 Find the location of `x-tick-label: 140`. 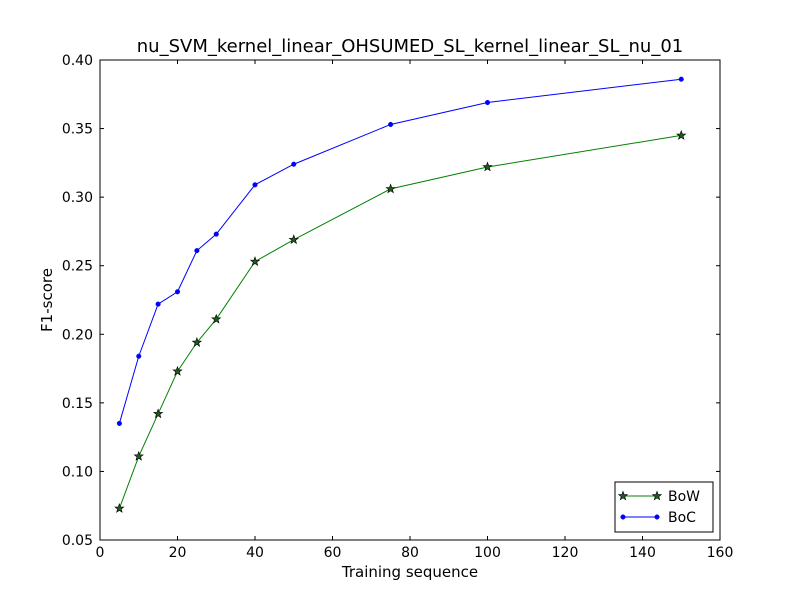

x-tick-label: 140 is located at coordinates (642, 553).